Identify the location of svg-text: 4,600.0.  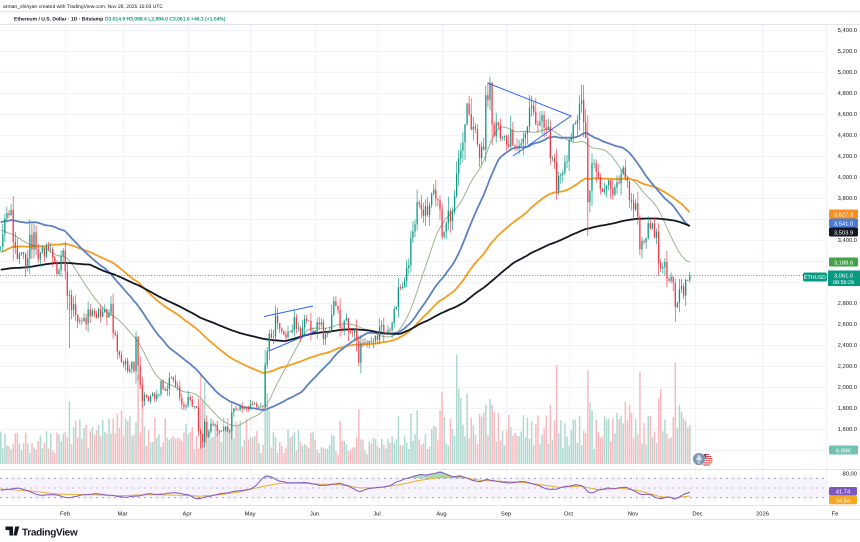
(847, 114).